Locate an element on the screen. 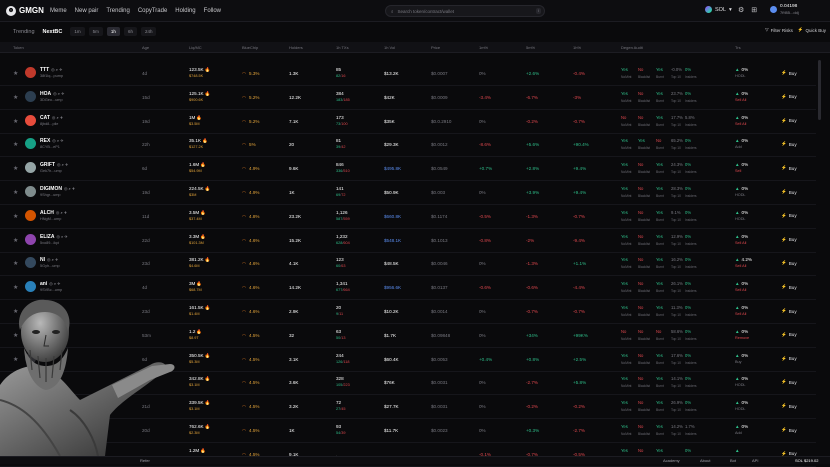  api-link: API is located at coordinates (755, 460).